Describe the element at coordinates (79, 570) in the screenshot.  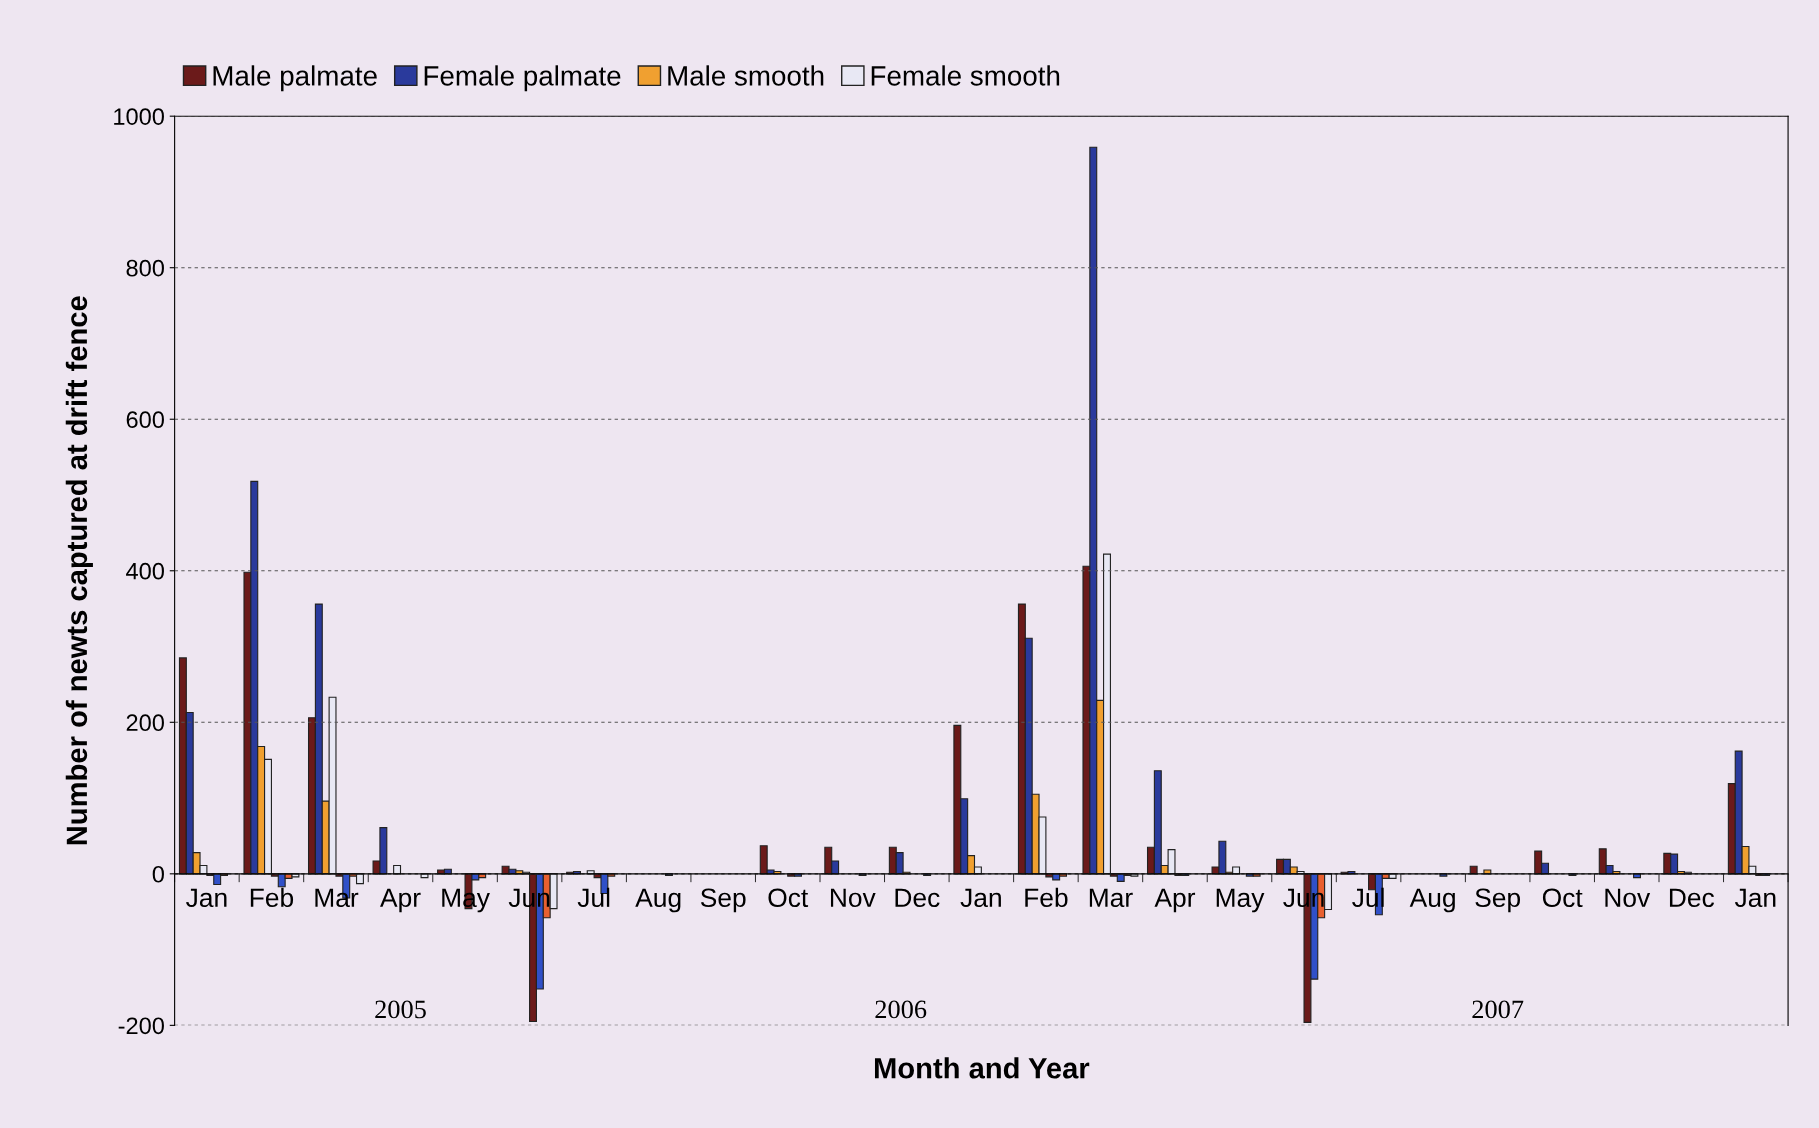
I see `y-axis-title: Number of newts captured at drift fence` at that location.